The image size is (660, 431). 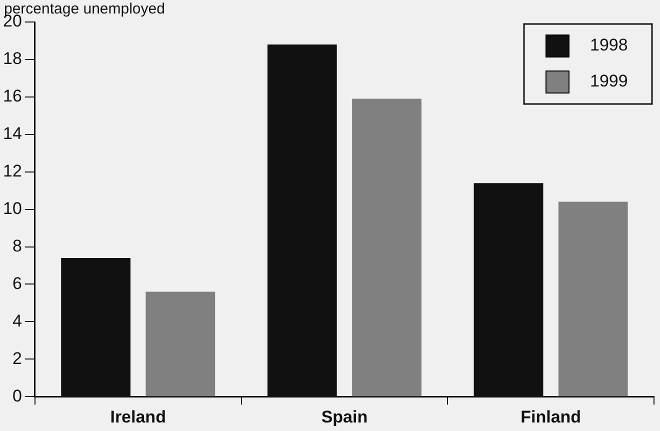 What do you see at coordinates (609, 45) in the screenshot?
I see `legend-label: 1998` at bounding box center [609, 45].